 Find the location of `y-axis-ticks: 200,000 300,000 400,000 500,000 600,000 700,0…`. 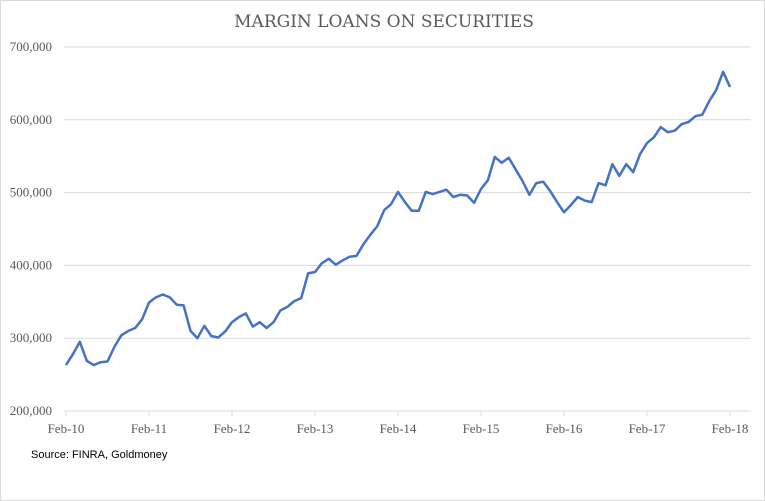

y-axis-ticks: 200,000 300,000 400,000 500,000 600,000 700,0… is located at coordinates (31, 228).